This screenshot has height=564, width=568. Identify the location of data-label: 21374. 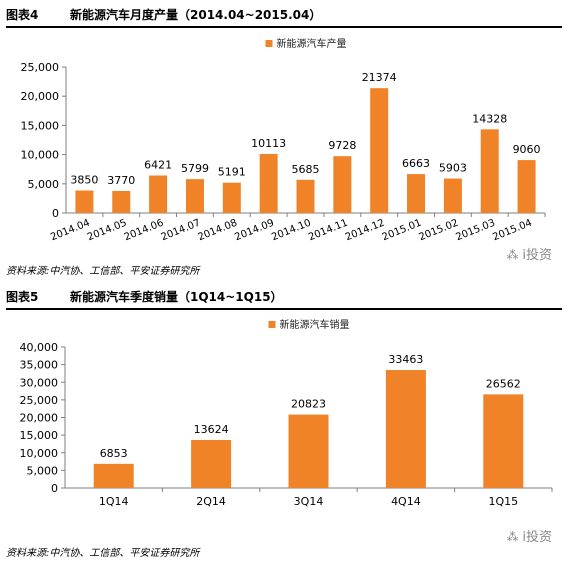
(379, 77).